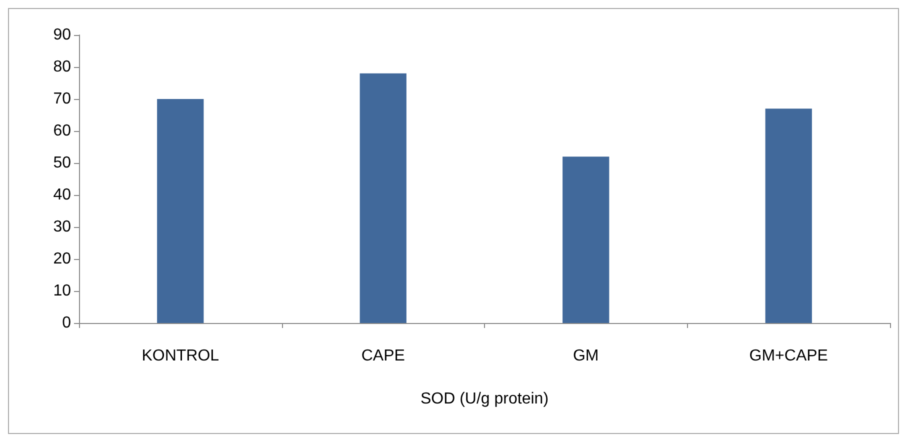 This screenshot has height=442, width=907. What do you see at coordinates (62, 163) in the screenshot?
I see `y-tick-label: 50` at bounding box center [62, 163].